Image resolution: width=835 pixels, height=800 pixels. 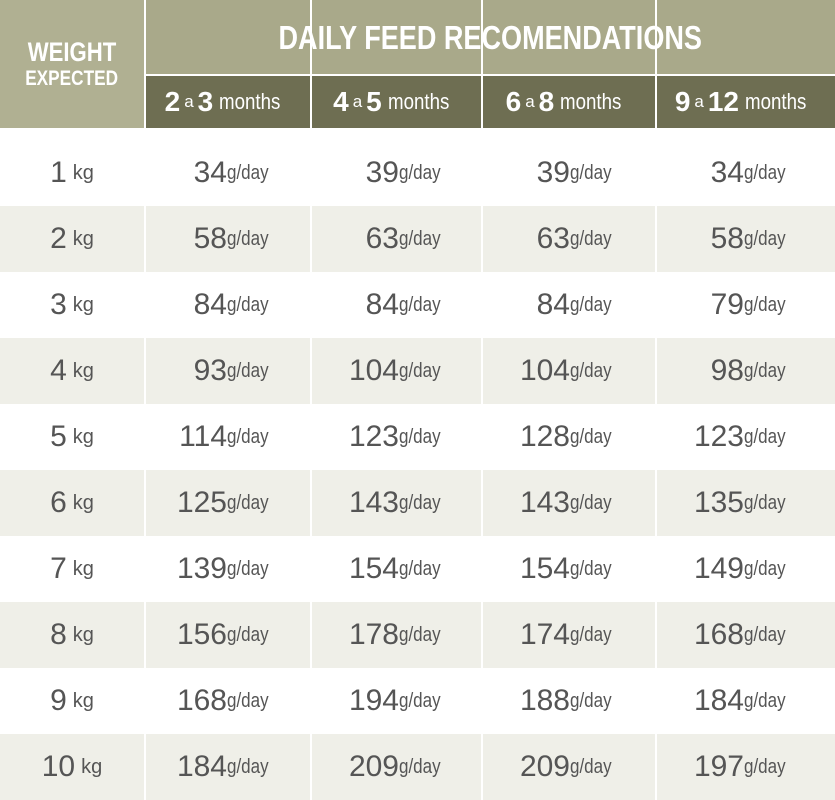 I want to click on weight-cell: 1 kg, so click(x=72, y=173).